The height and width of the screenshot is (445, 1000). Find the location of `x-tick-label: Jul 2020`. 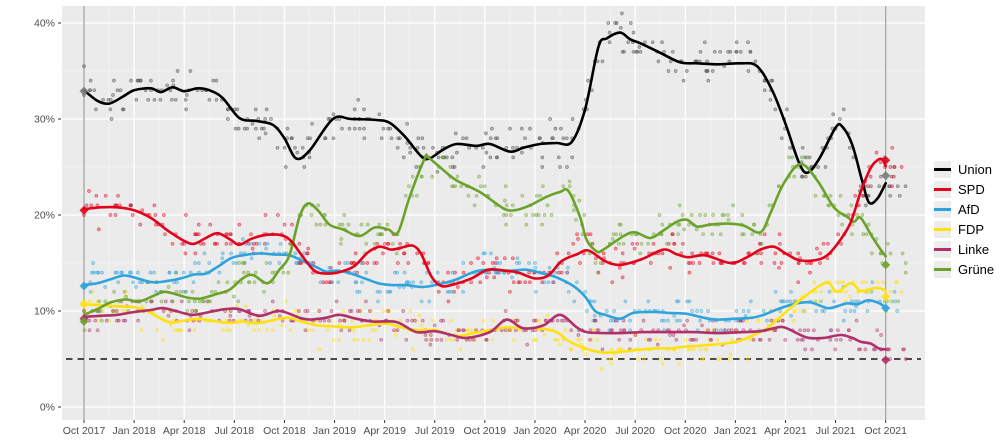

x-tick-label: Jul 2020 is located at coordinates (635, 431).